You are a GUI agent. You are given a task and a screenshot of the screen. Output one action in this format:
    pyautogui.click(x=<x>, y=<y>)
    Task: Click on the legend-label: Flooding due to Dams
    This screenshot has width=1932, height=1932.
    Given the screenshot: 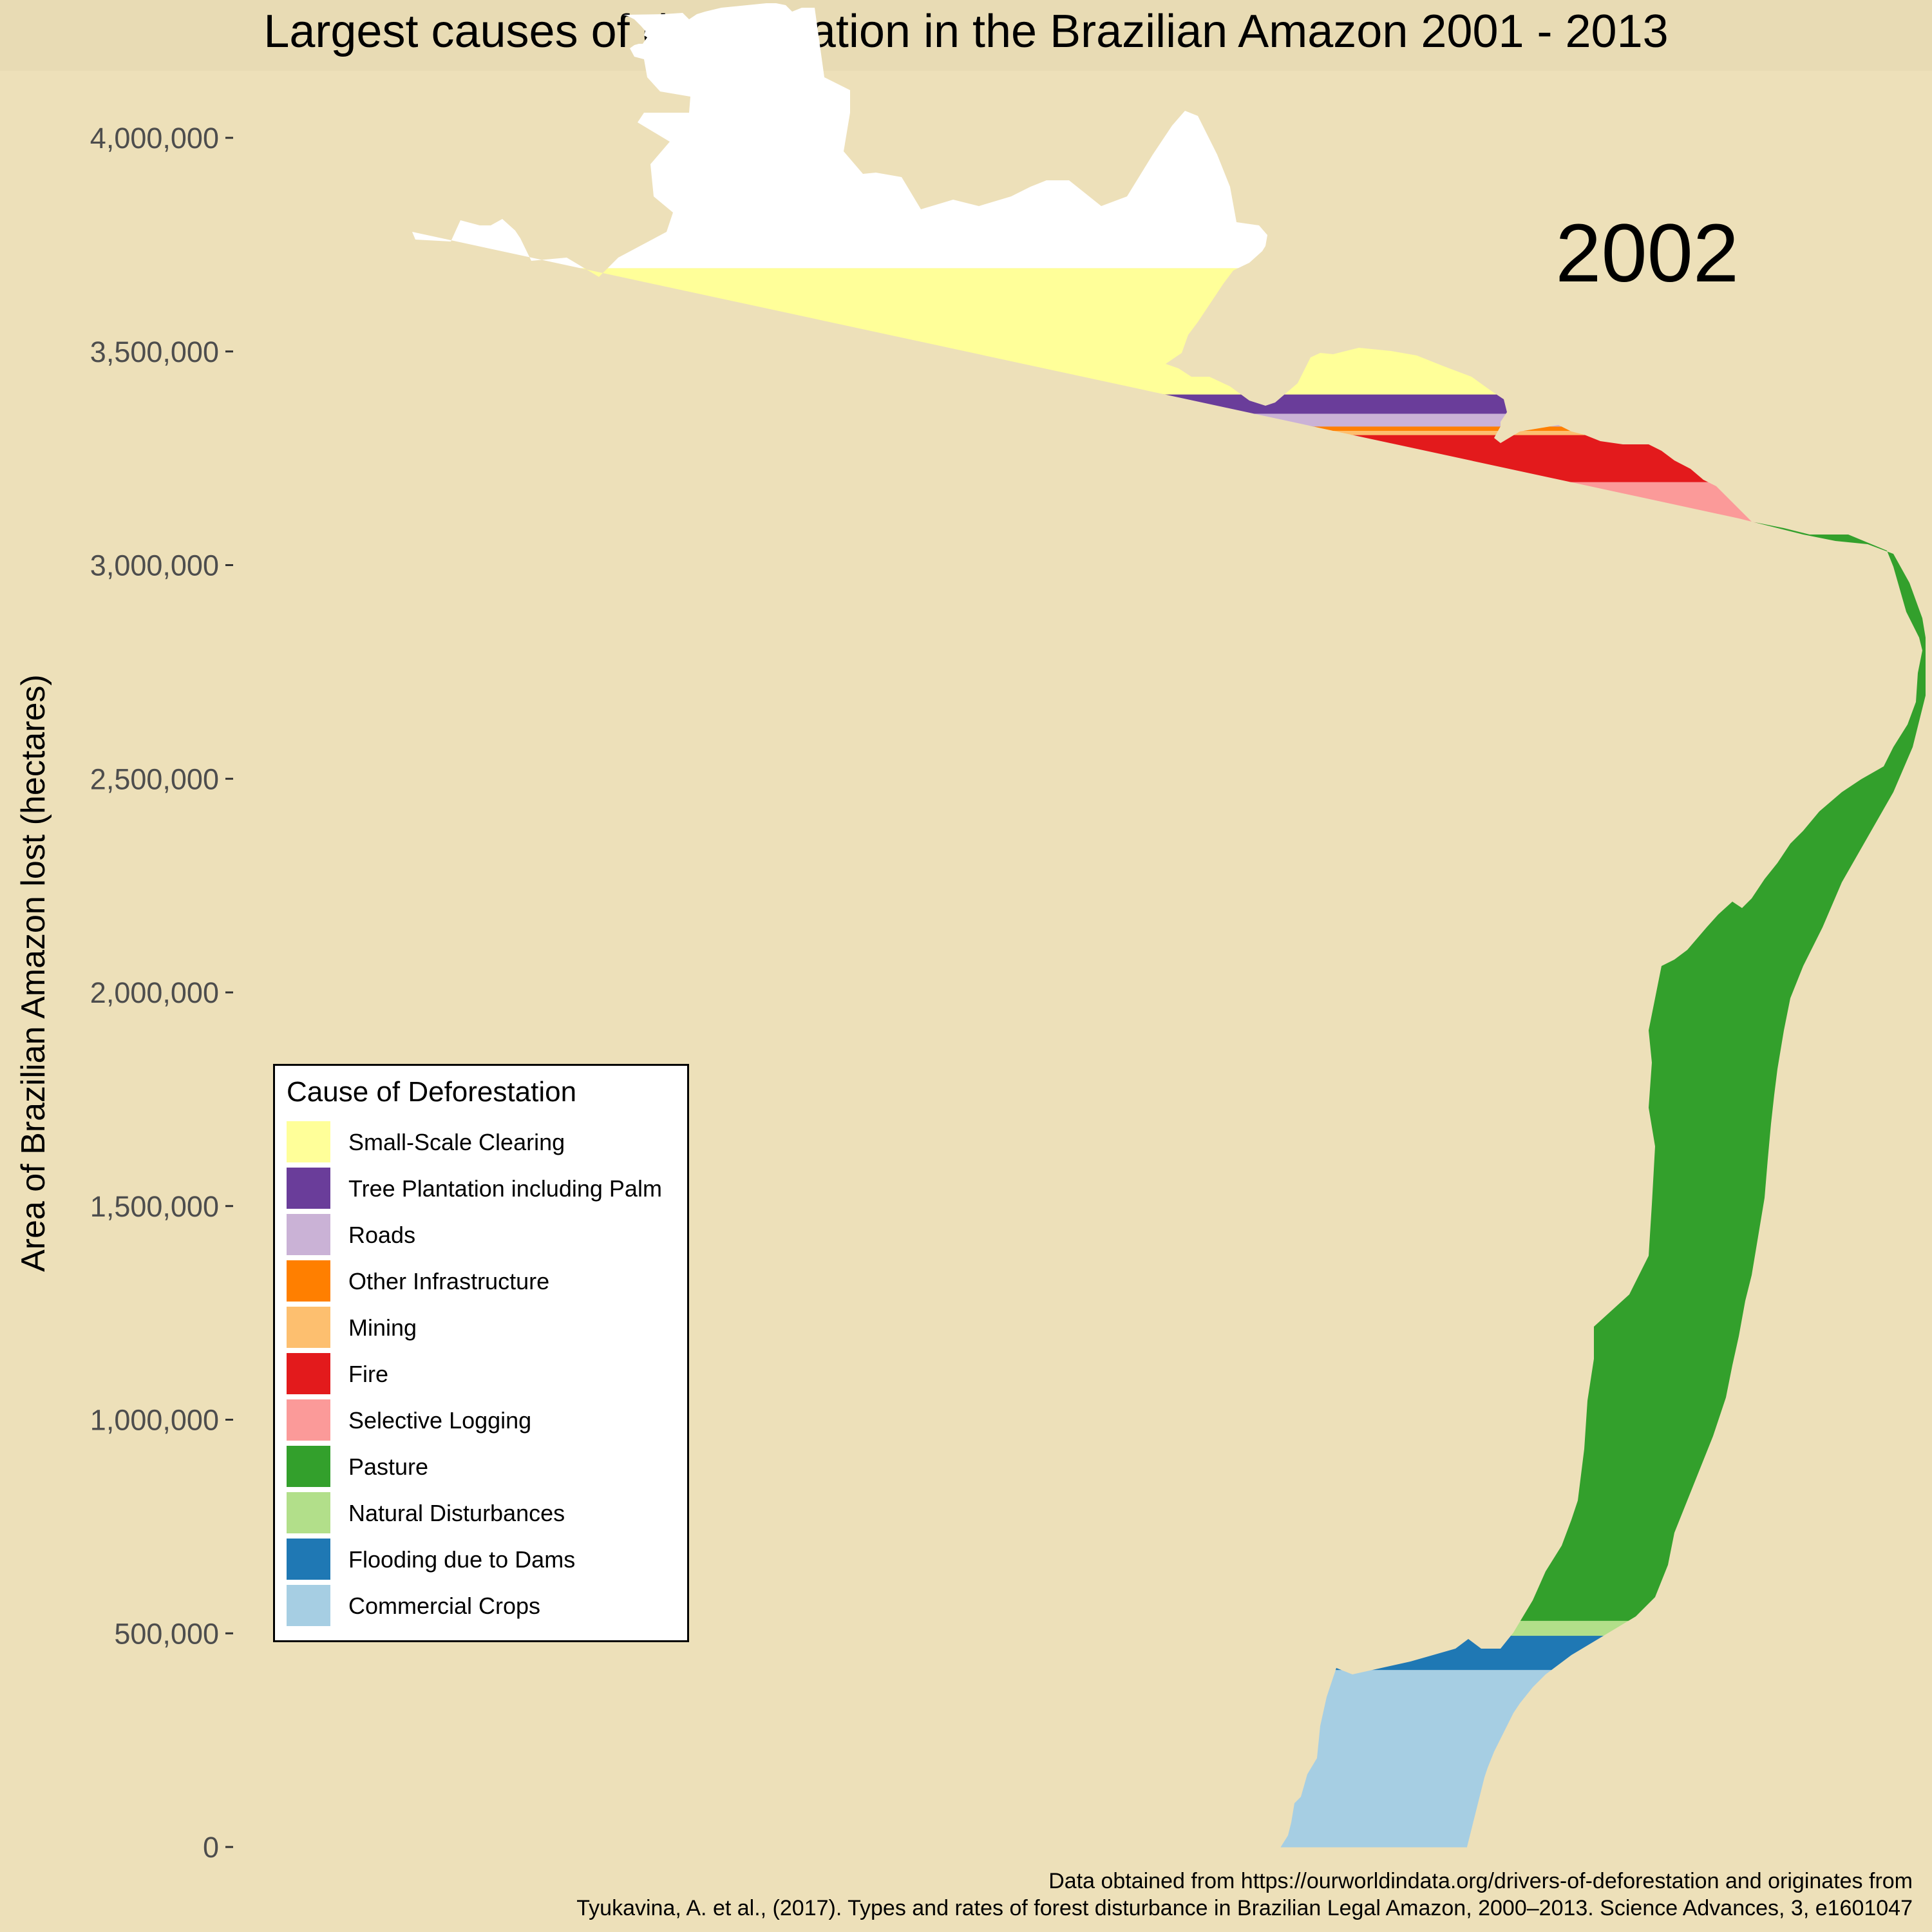 What is the action you would take?
    pyautogui.click(x=462, y=1560)
    